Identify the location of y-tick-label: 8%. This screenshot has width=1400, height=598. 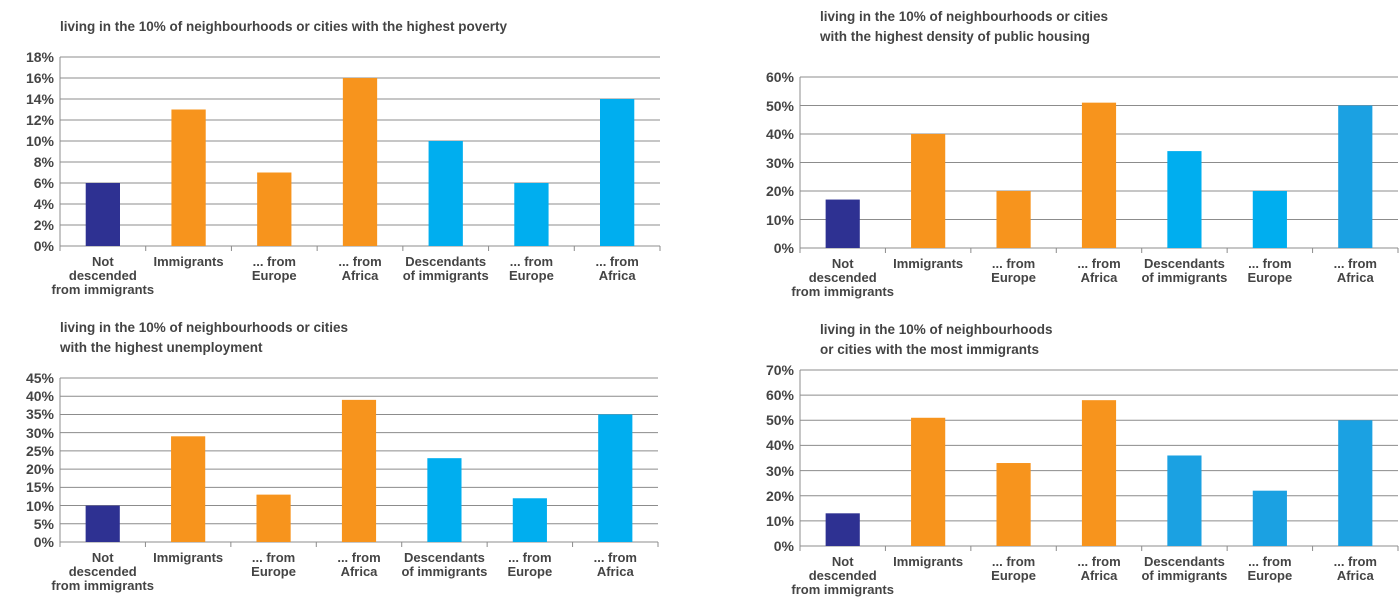
(43, 162).